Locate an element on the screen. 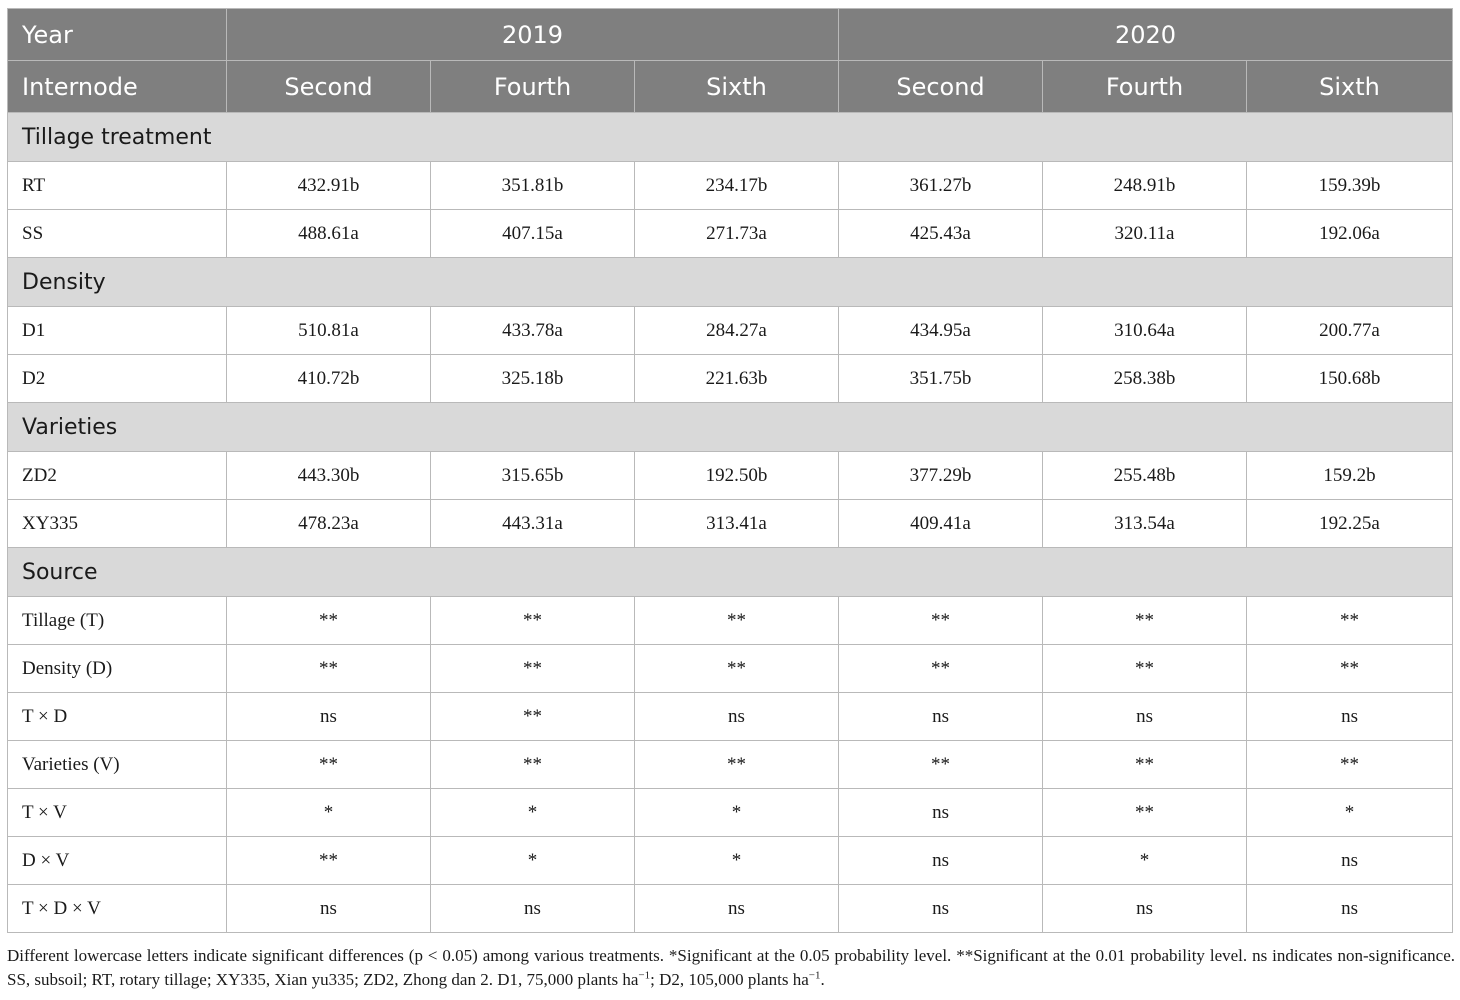  year-header-label: Year is located at coordinates (117, 34).